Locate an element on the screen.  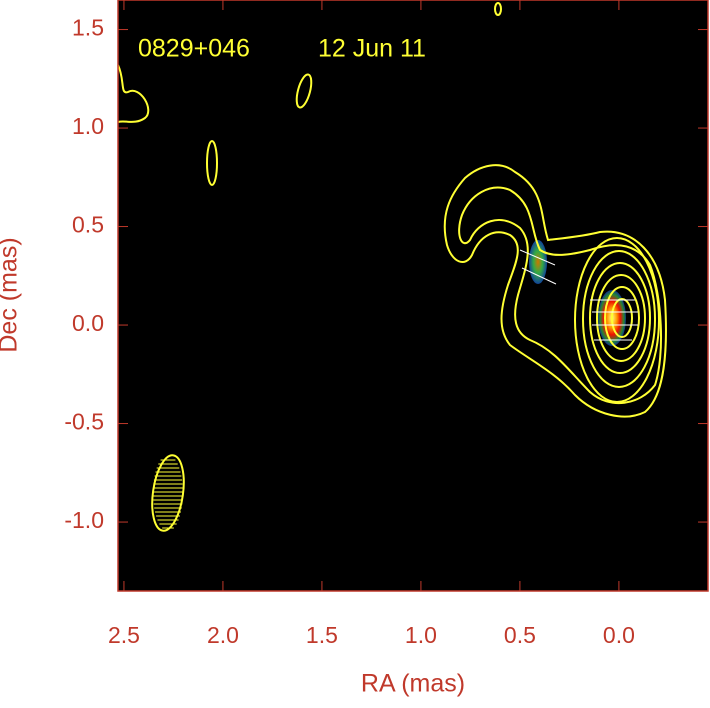
x-tick-label: 1.5 is located at coordinates (322, 635).